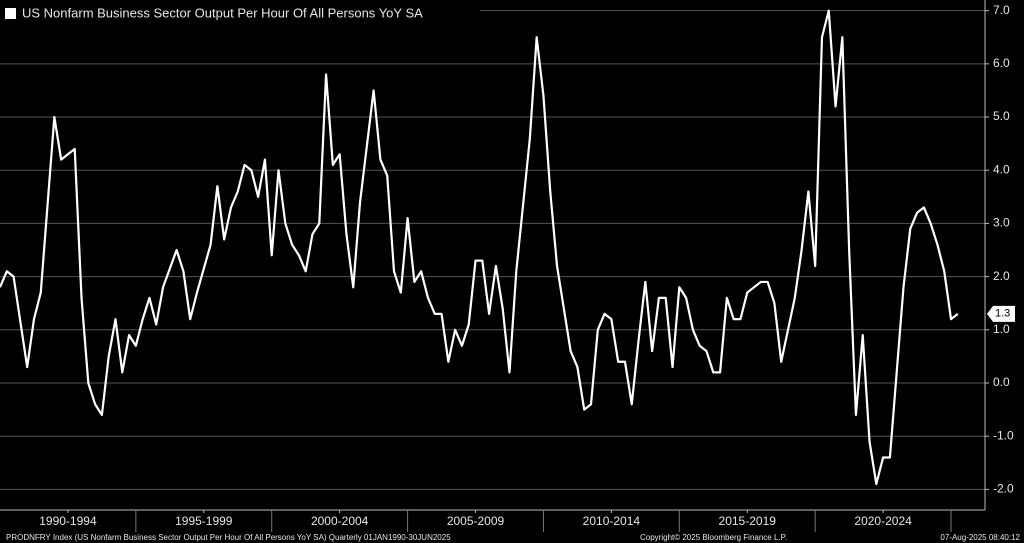 This screenshot has width=1024, height=543. I want to click on x-tick-label: 2010-2014, so click(612, 521).